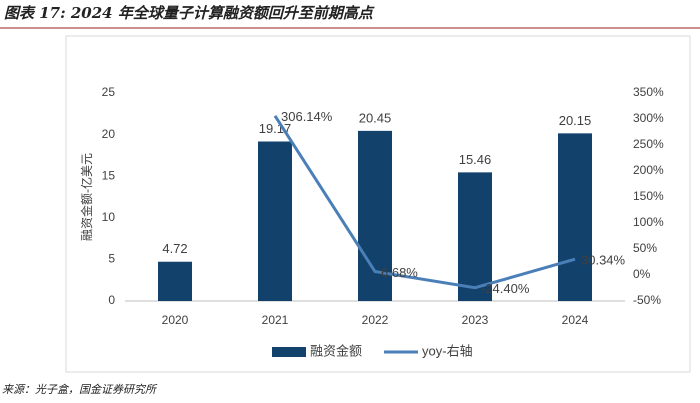 This screenshot has height=403, width=700. Describe the element at coordinates (289, 352) in the screenshot. I see `legend-swatch` at that location.